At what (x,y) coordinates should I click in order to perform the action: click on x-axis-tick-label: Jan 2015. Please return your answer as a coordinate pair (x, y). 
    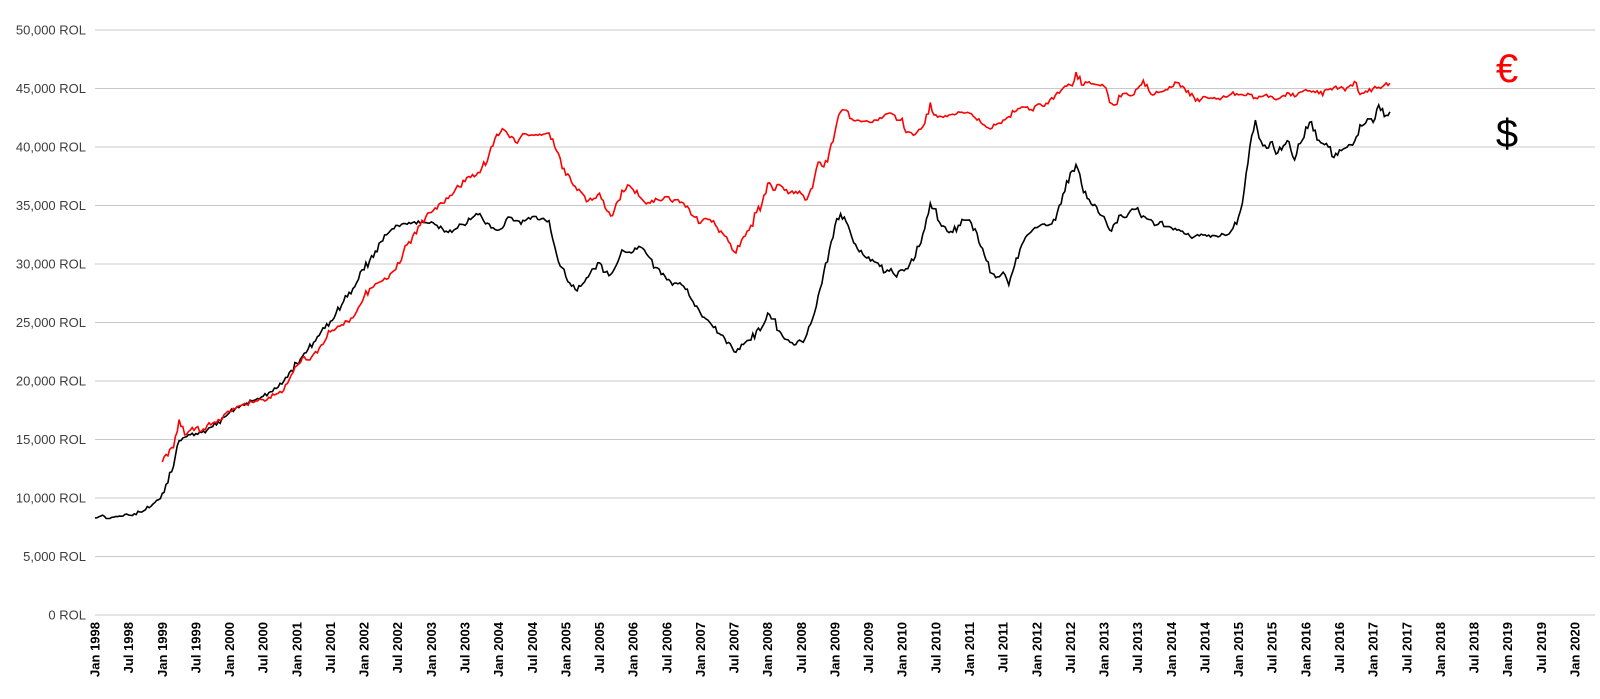
    Looking at the image, I should click on (1238, 649).